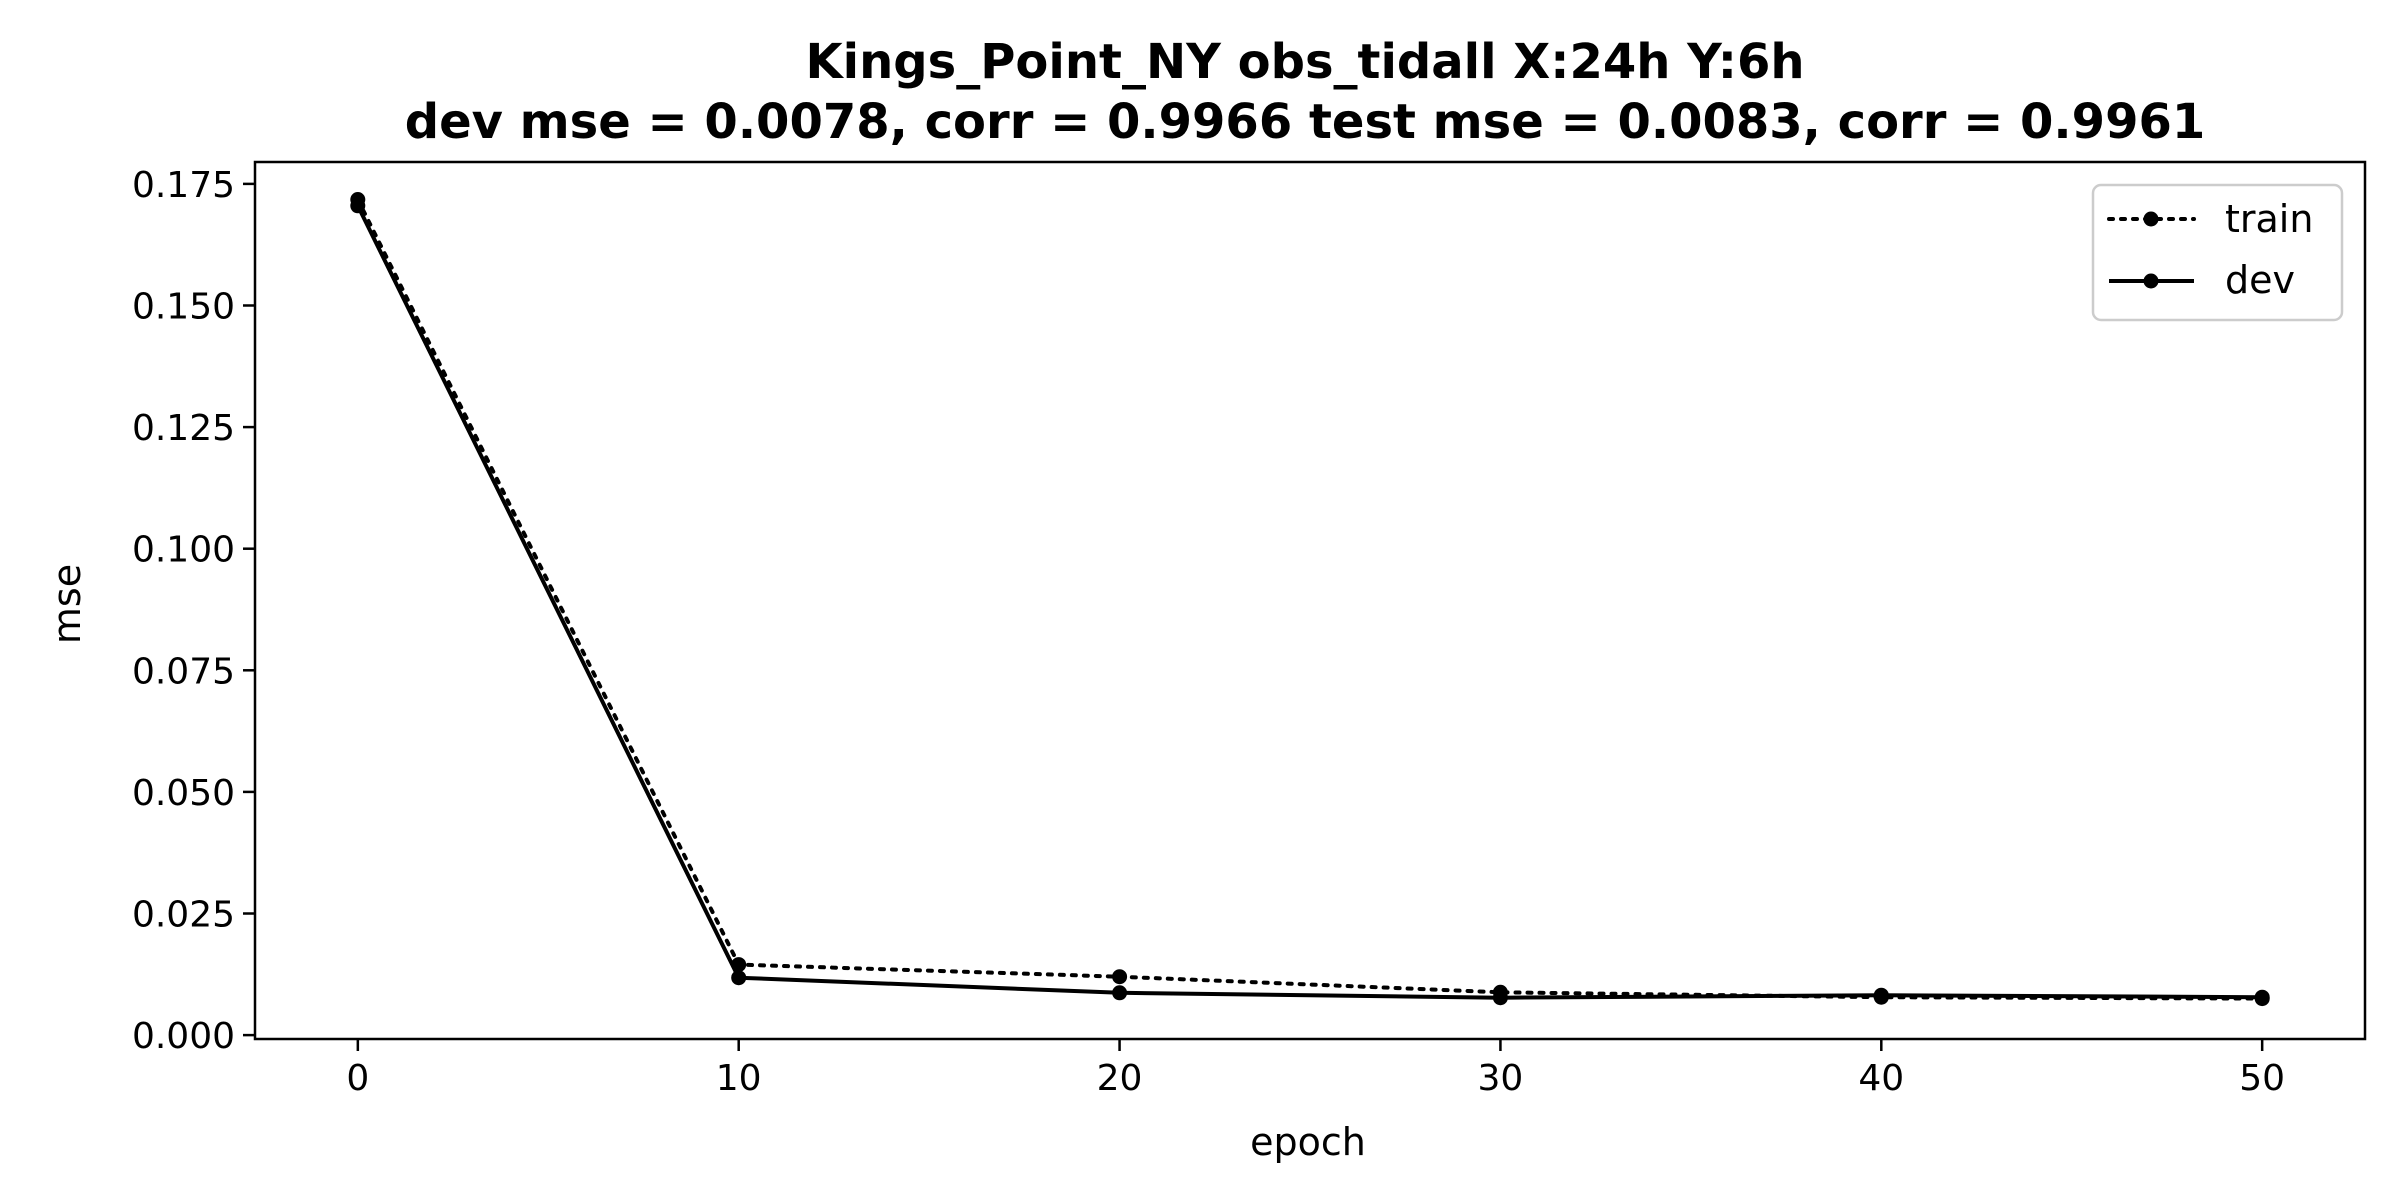  I want to click on y-axis-ticks: 0.000 0.025 0.050 0.075 0.100 0.125 0.150 0.175, so click(193, 611).